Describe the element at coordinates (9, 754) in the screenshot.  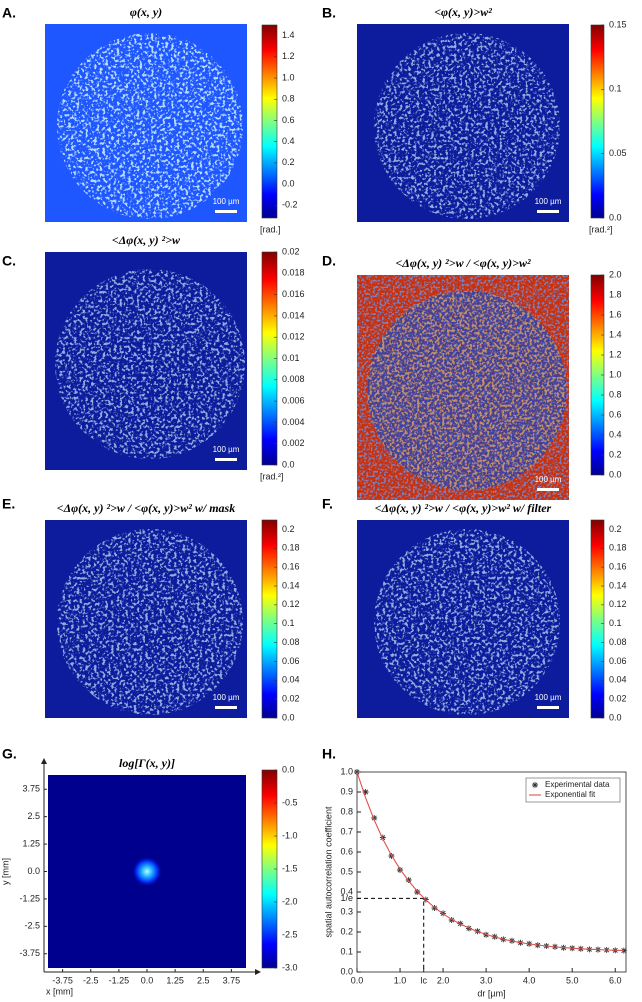
I see `panel-label: G.` at that location.